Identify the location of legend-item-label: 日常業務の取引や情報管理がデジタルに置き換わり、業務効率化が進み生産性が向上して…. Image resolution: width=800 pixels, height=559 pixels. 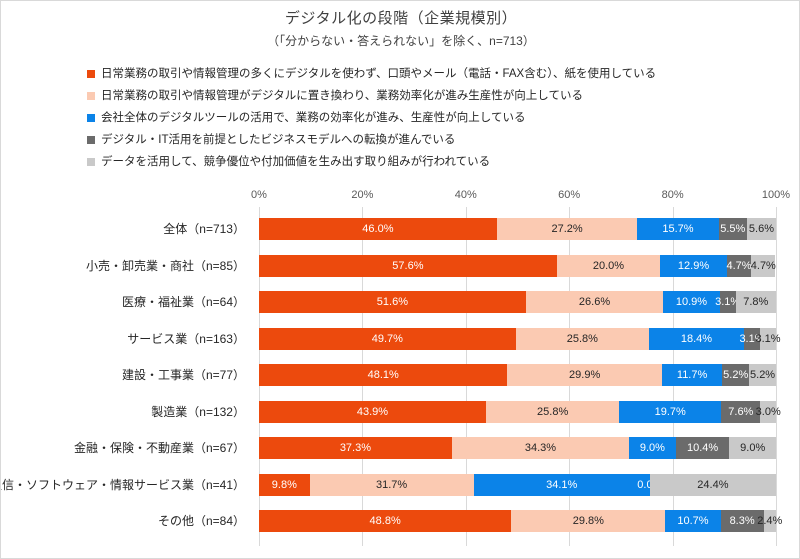
(342, 96).